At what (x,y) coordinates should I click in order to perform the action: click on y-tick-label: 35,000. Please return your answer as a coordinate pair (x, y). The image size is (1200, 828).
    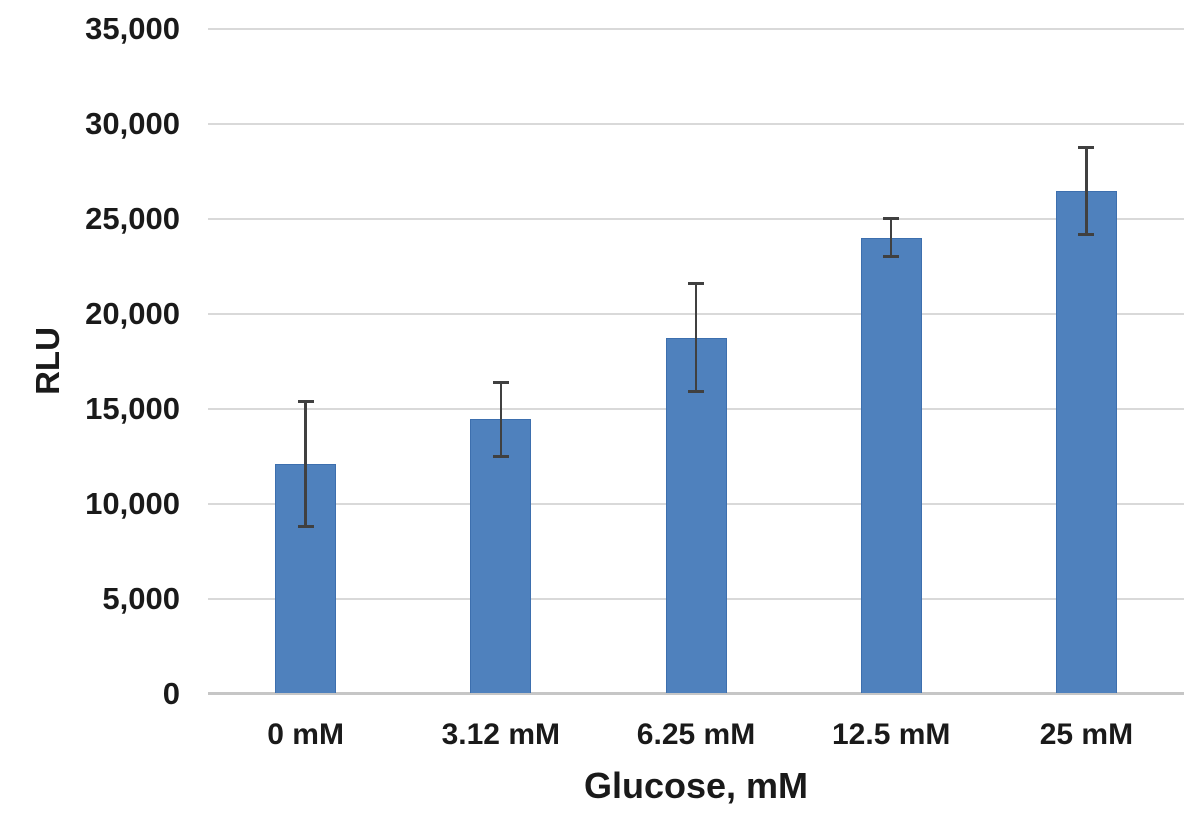
    Looking at the image, I should click on (132, 28).